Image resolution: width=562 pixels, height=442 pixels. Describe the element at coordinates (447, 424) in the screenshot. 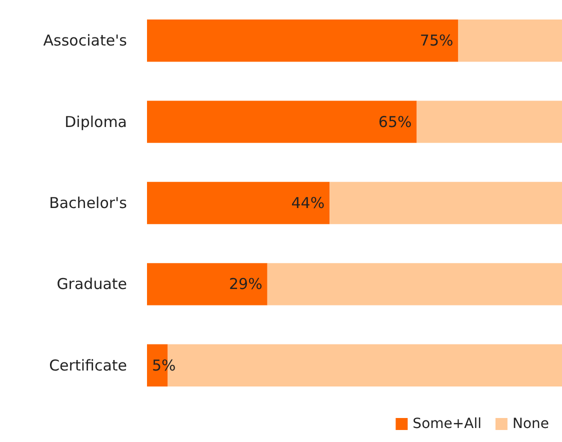

I see `legend-label: Some+All` at that location.